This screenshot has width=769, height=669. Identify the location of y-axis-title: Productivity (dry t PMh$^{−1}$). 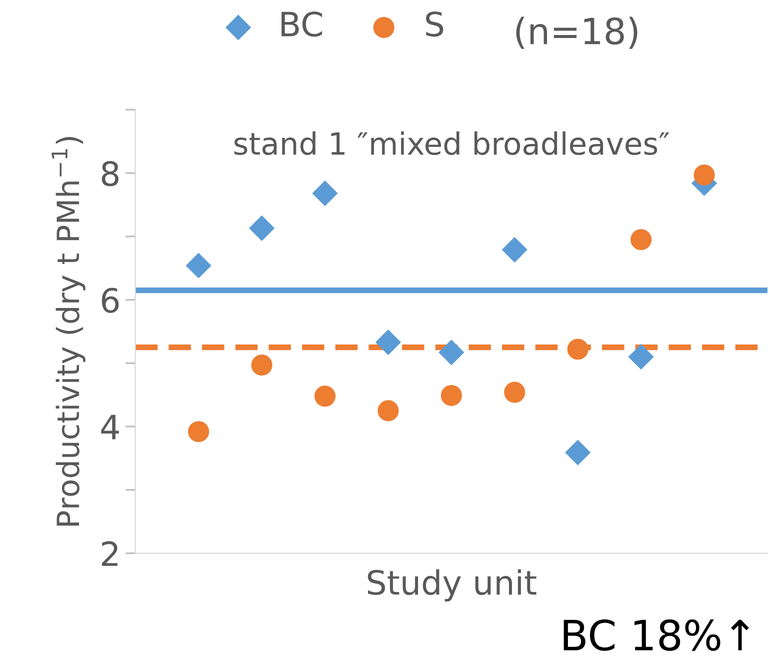
(69, 331).